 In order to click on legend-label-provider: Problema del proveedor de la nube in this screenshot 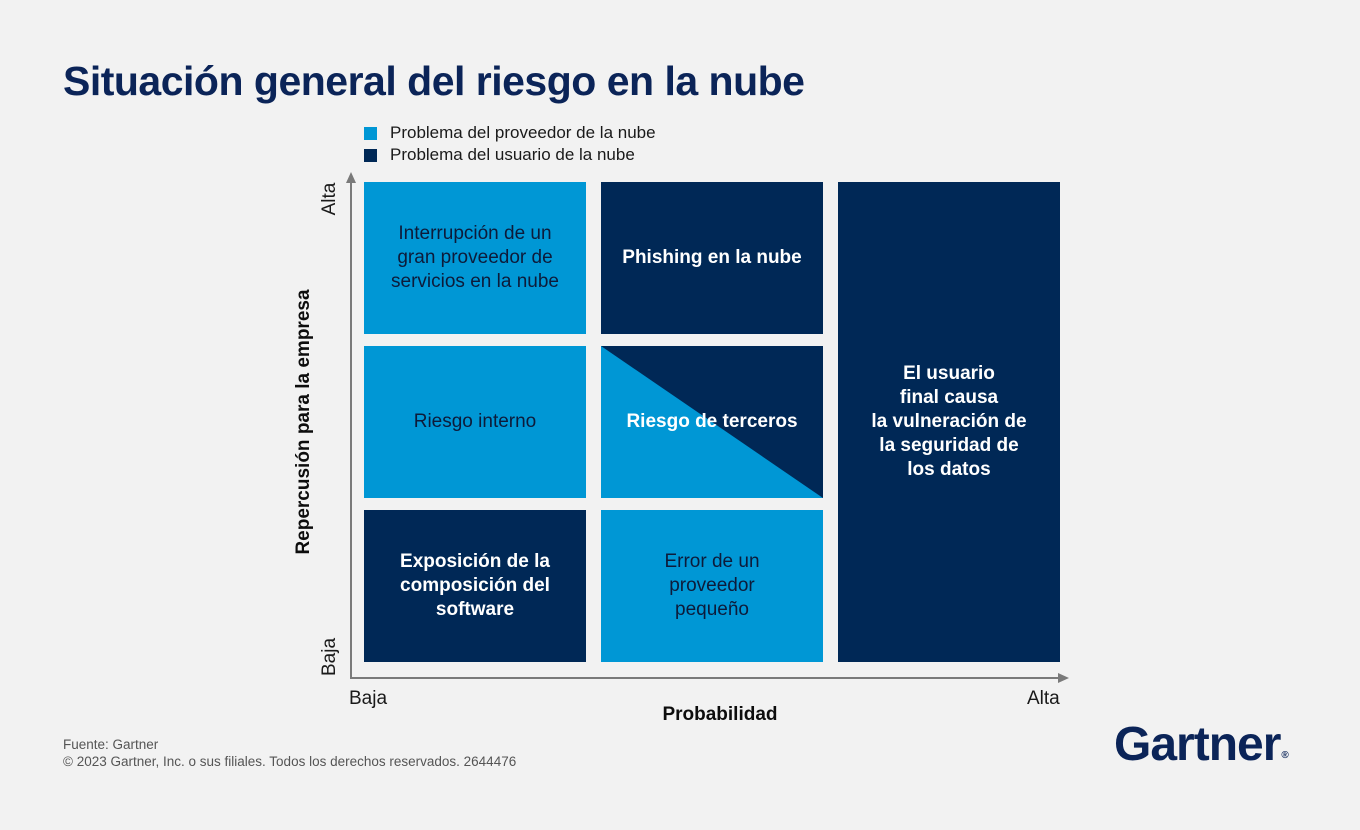, I will do `click(523, 132)`.